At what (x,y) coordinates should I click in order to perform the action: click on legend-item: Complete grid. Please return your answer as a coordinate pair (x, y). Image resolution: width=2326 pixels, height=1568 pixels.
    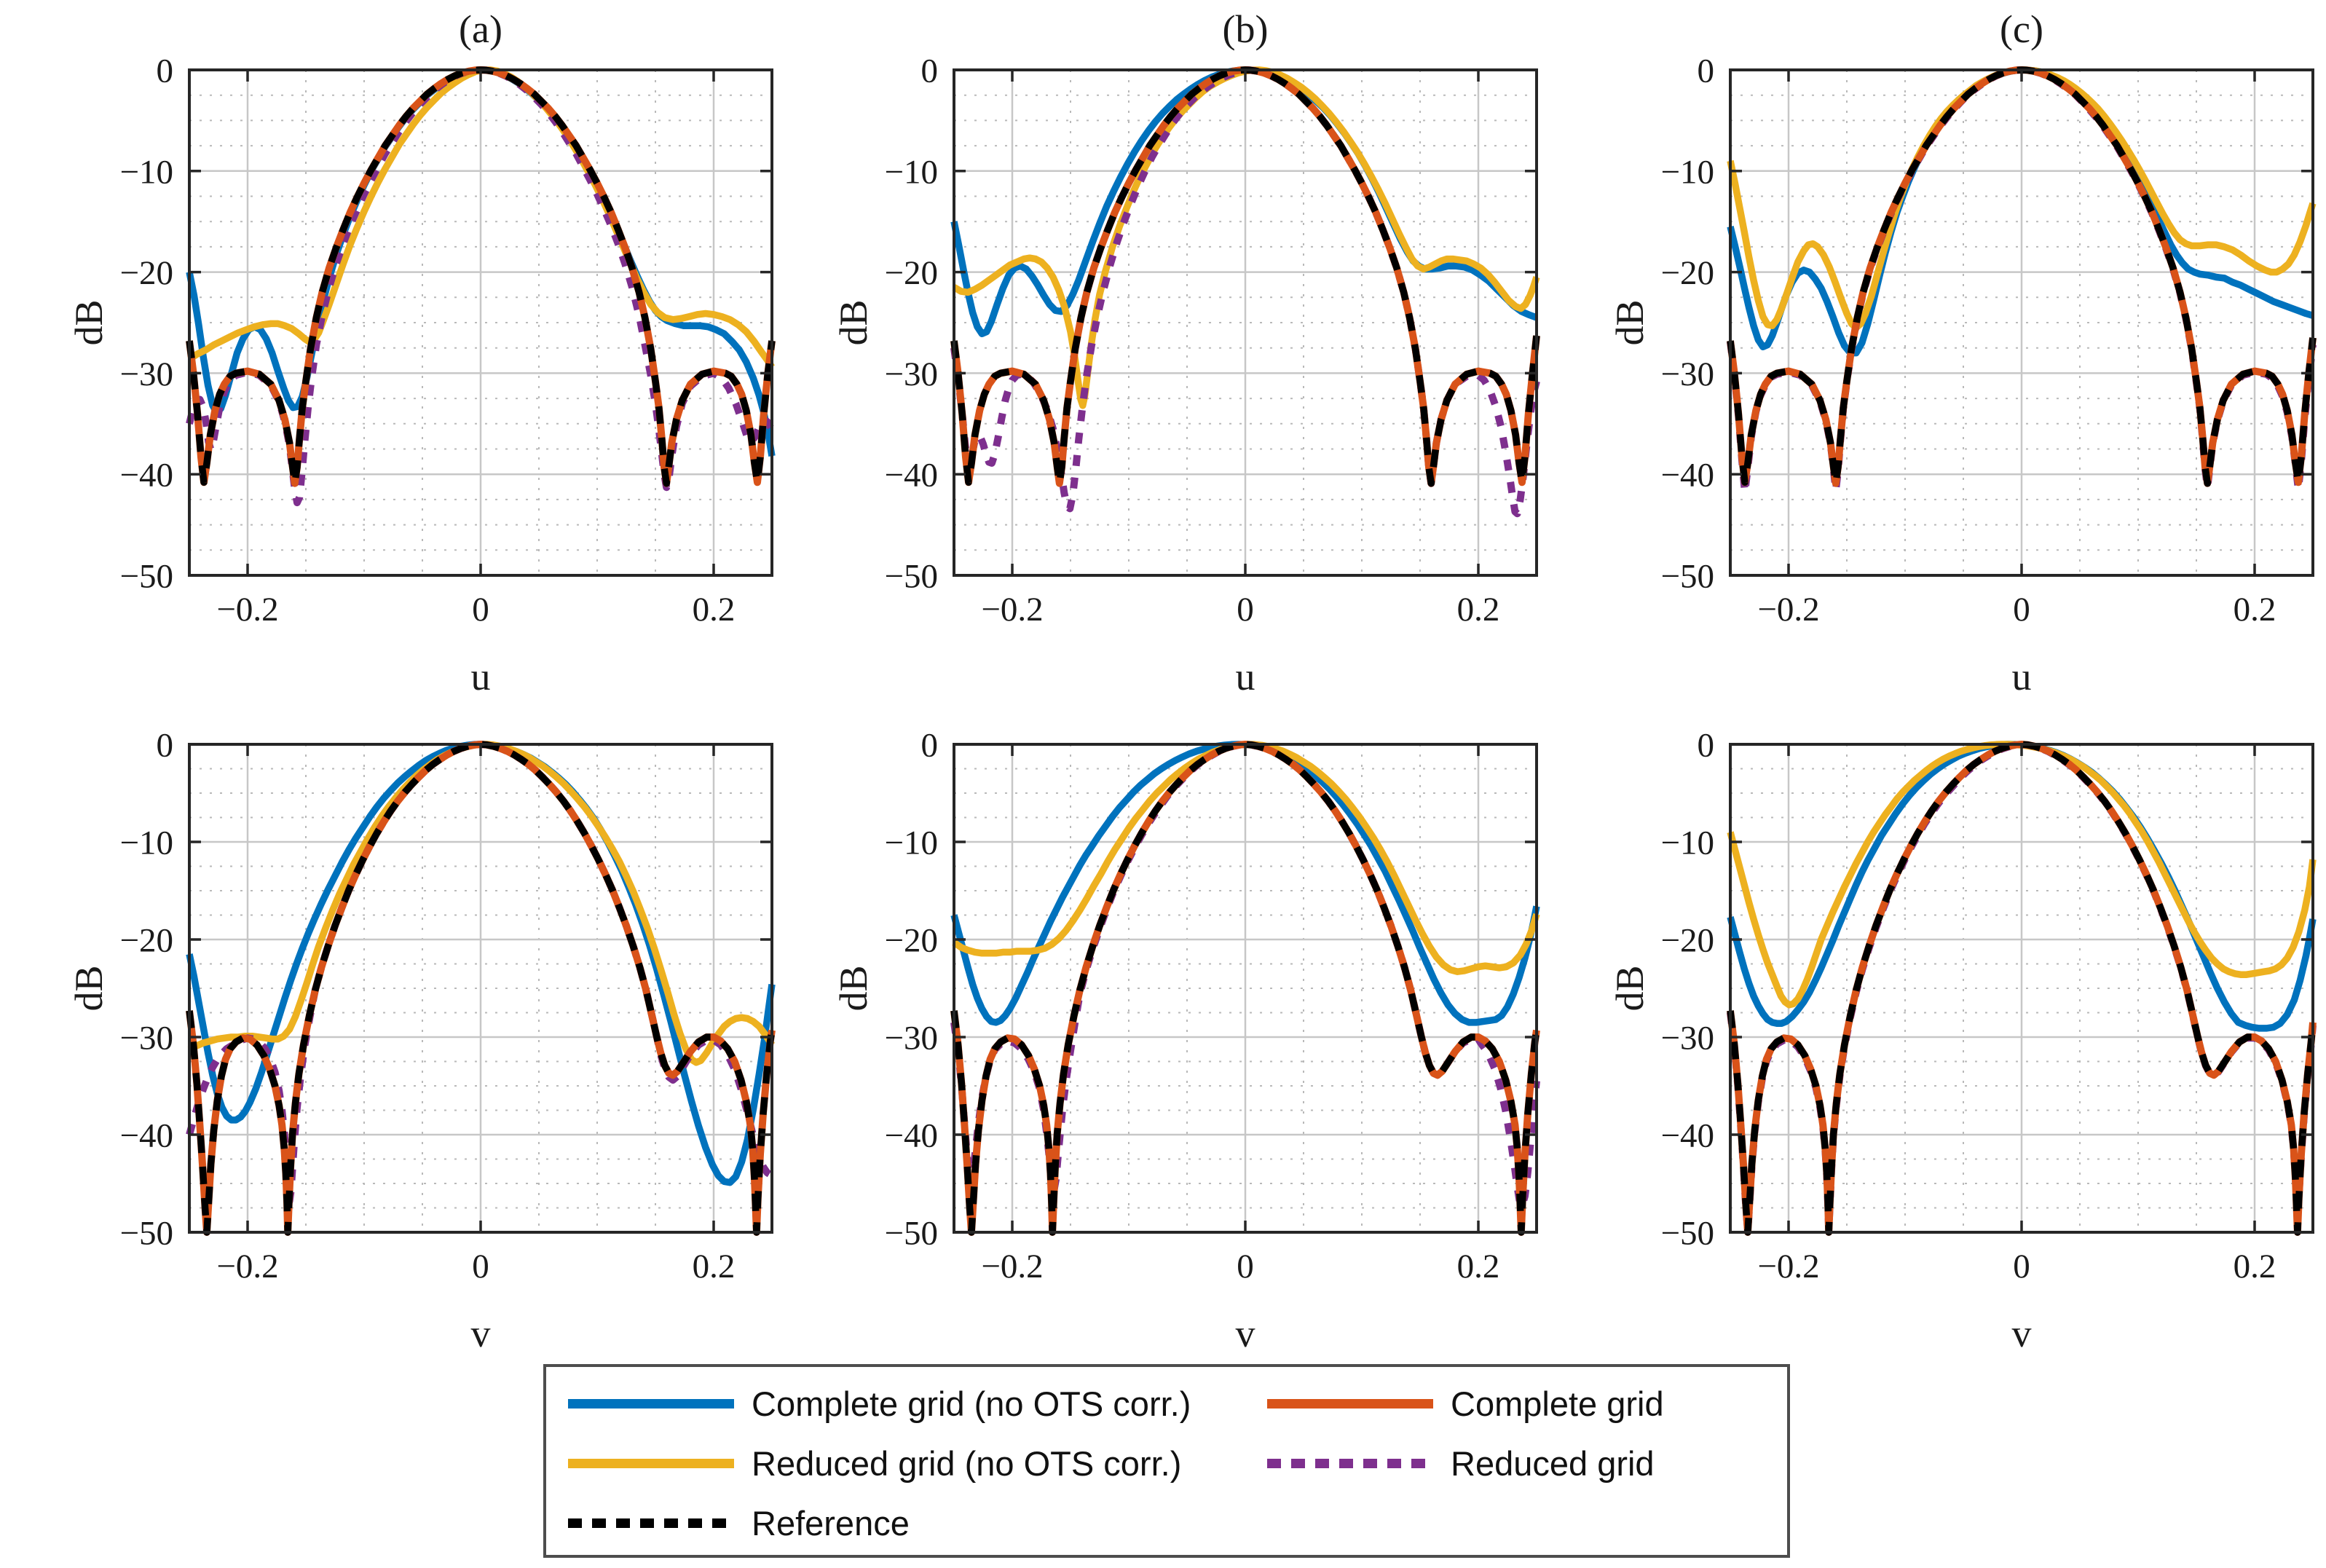
    Looking at the image, I should click on (1465, 1403).